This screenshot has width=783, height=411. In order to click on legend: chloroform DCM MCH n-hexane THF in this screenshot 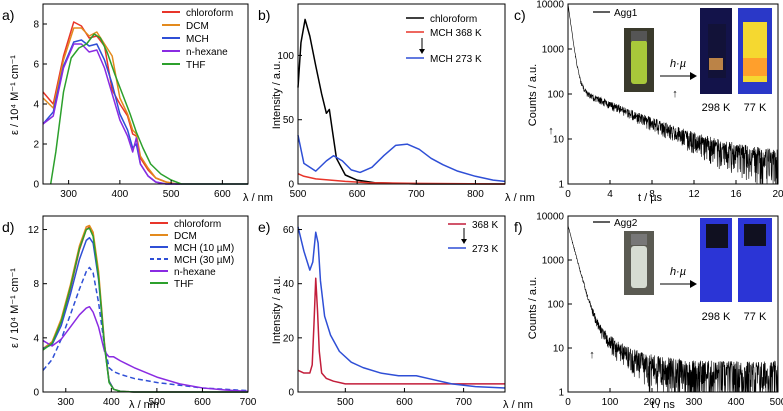, I will do `click(197, 39)`.